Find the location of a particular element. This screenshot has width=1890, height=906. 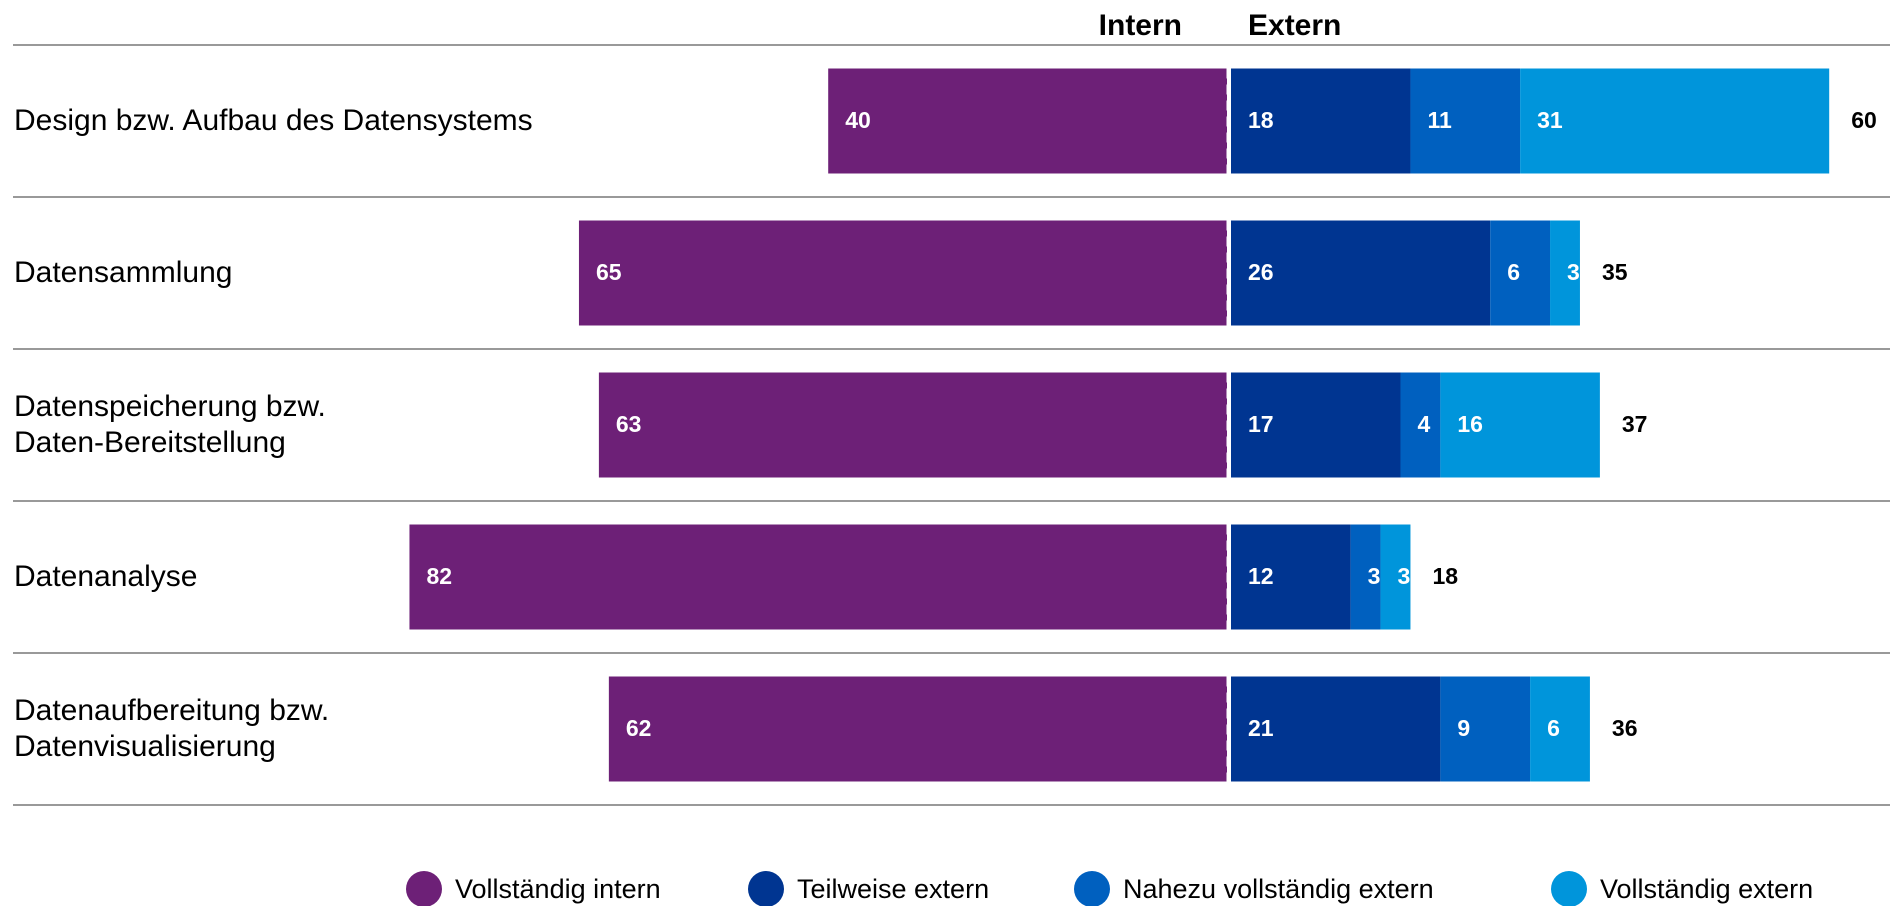

data-label: 62 is located at coordinates (639, 728).